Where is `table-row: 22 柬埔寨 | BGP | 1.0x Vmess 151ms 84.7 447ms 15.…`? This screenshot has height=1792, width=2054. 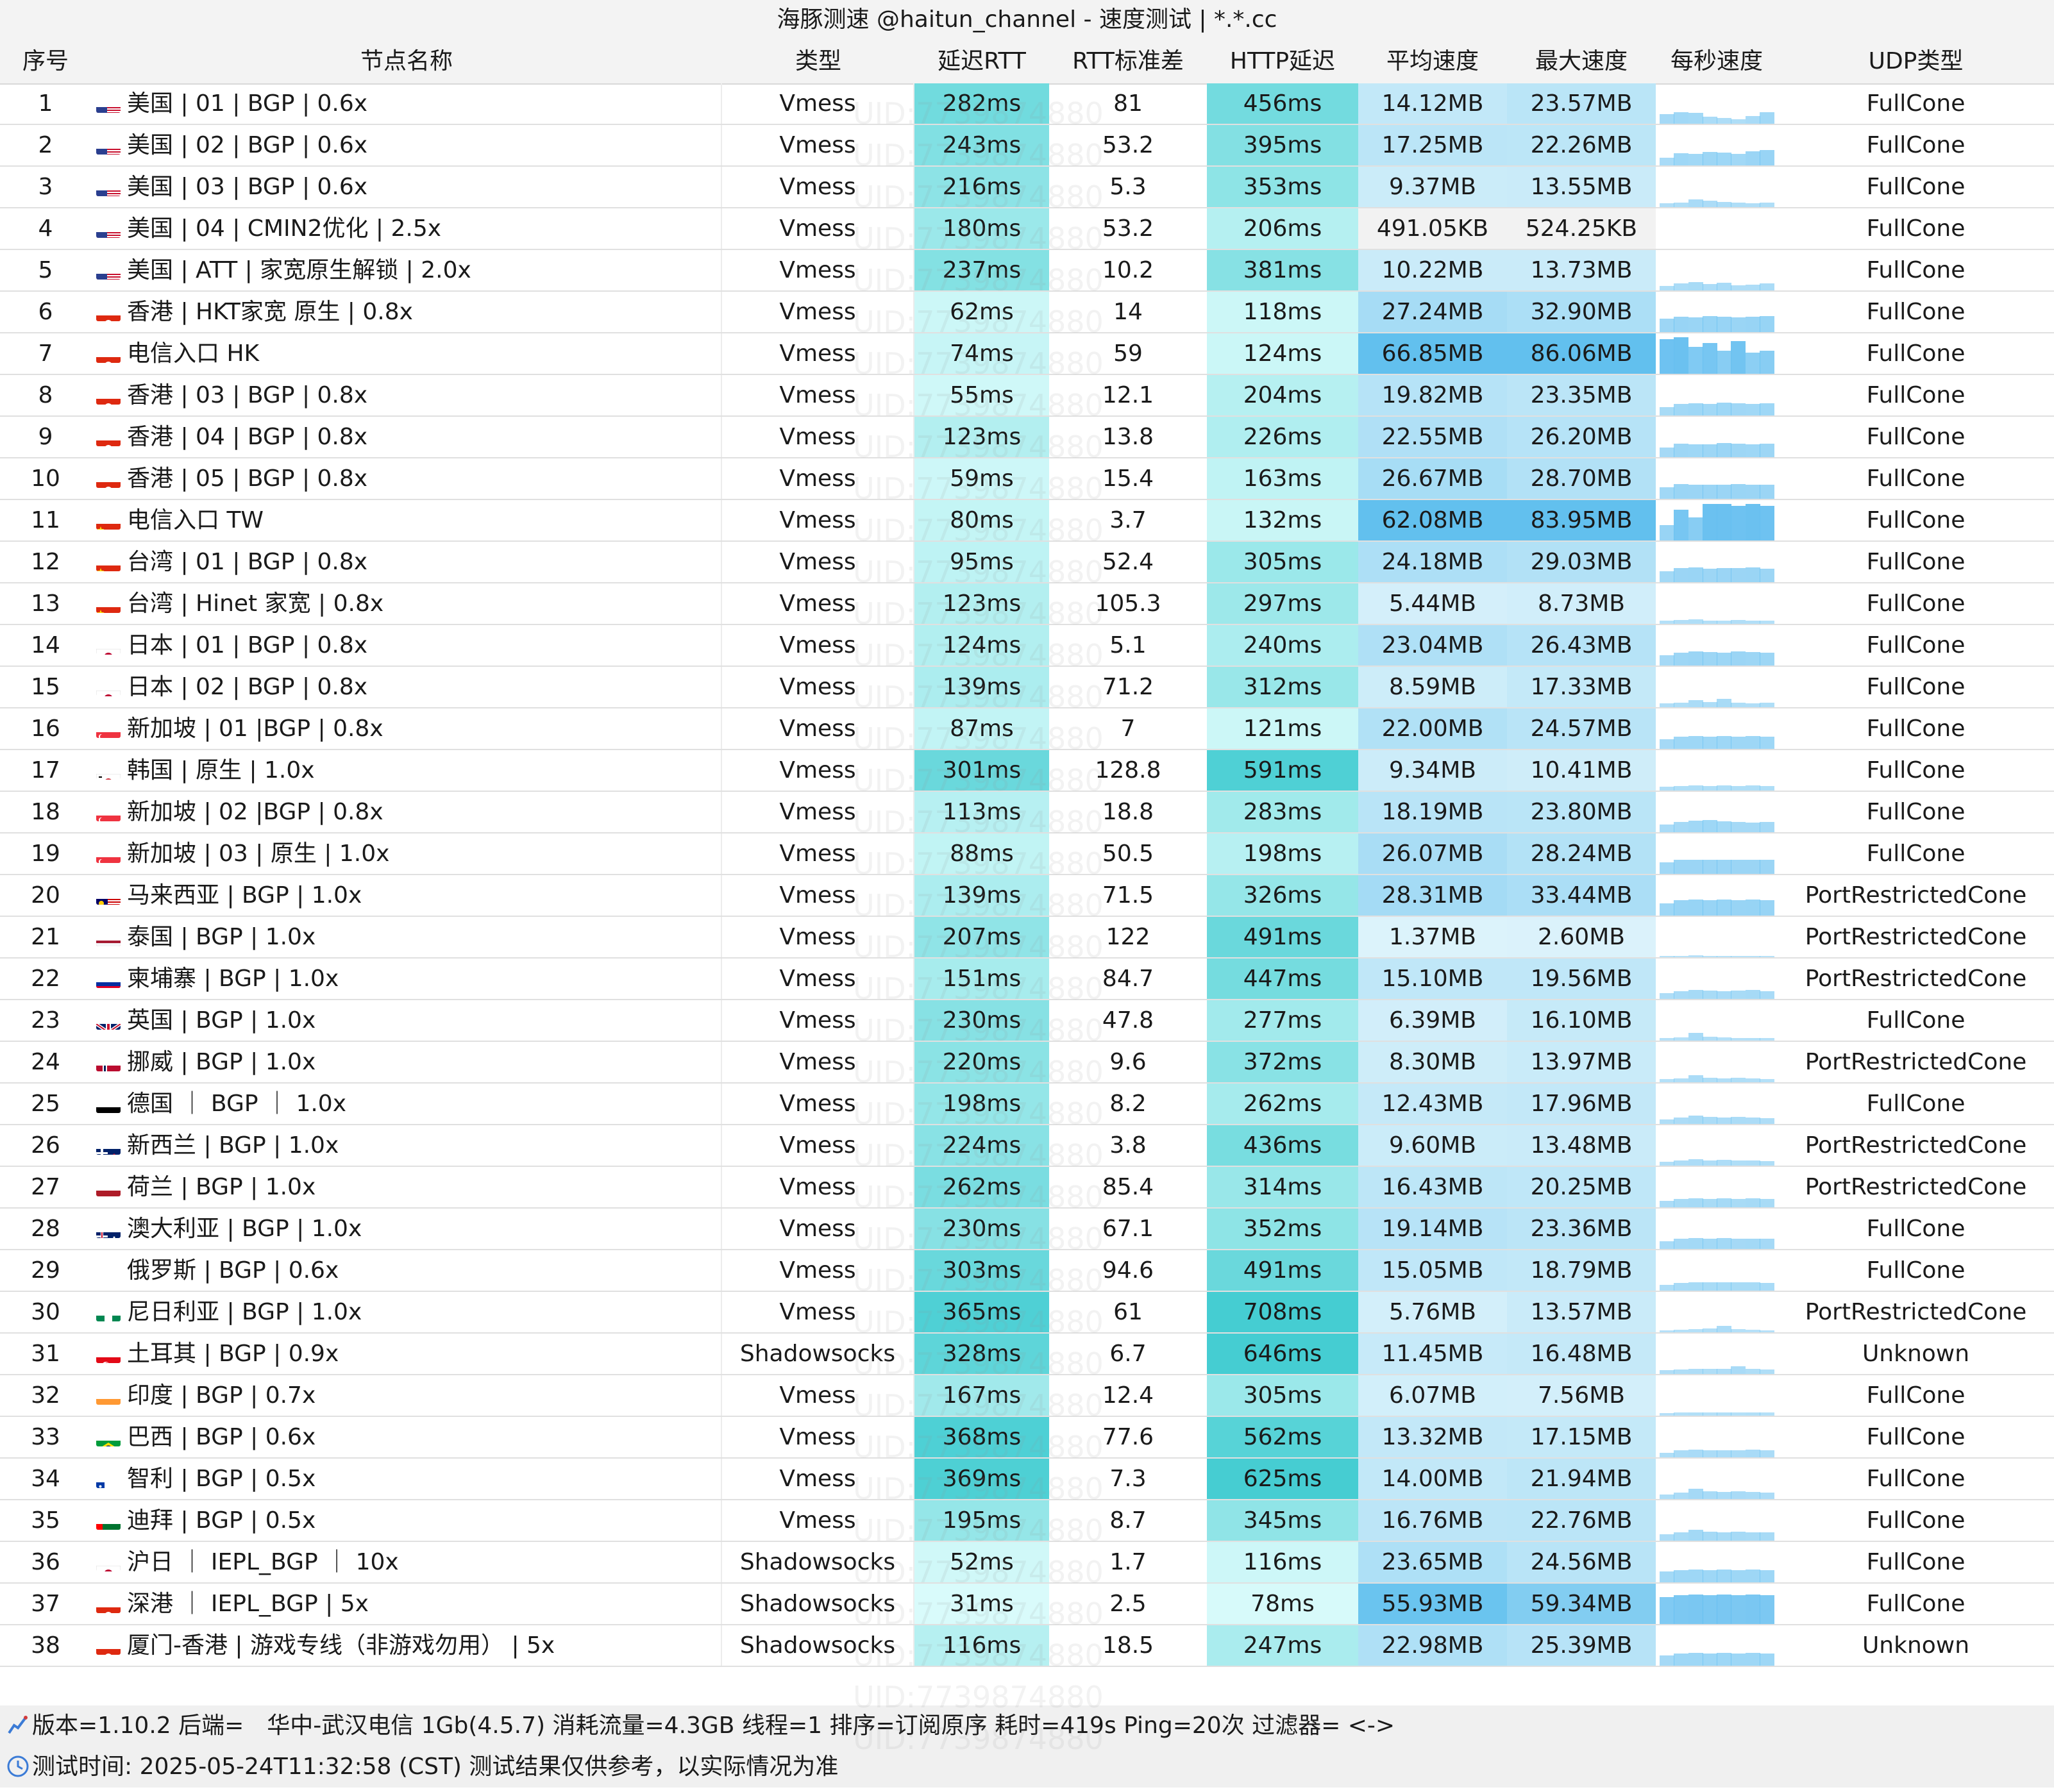
table-row: 22 柬埔寨 | BGP | 1.0x Vmess 151ms 84.7 447ms 15.… is located at coordinates (1027, 980).